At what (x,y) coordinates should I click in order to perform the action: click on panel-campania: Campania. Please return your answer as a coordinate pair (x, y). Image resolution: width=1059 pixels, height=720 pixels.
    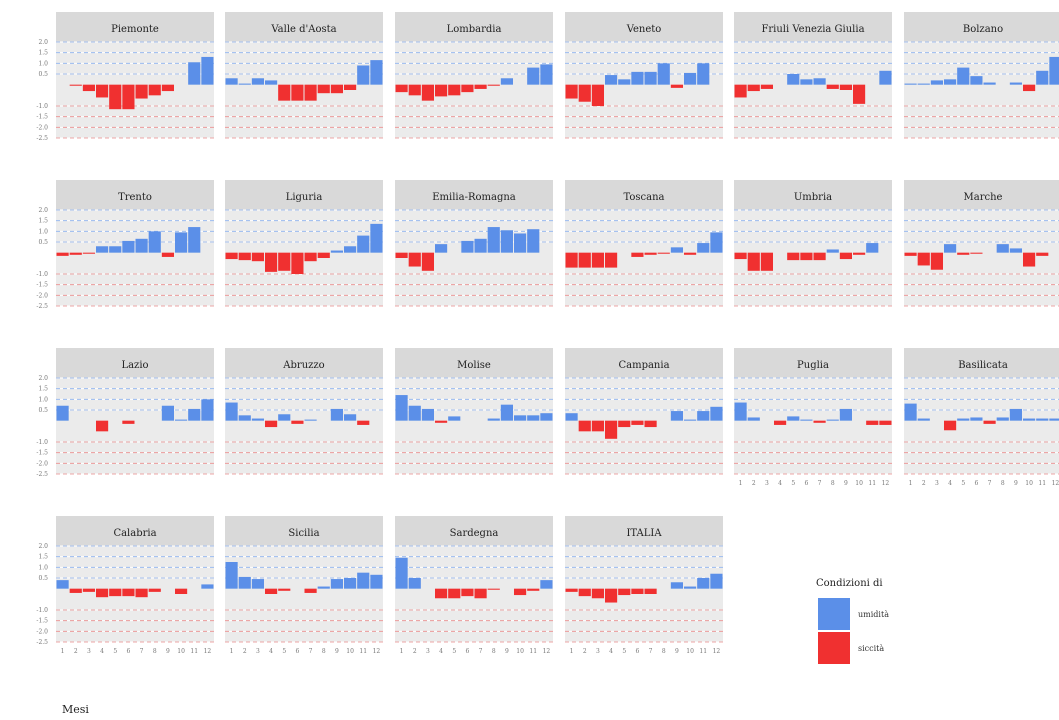
    Looking at the image, I should click on (644, 411).